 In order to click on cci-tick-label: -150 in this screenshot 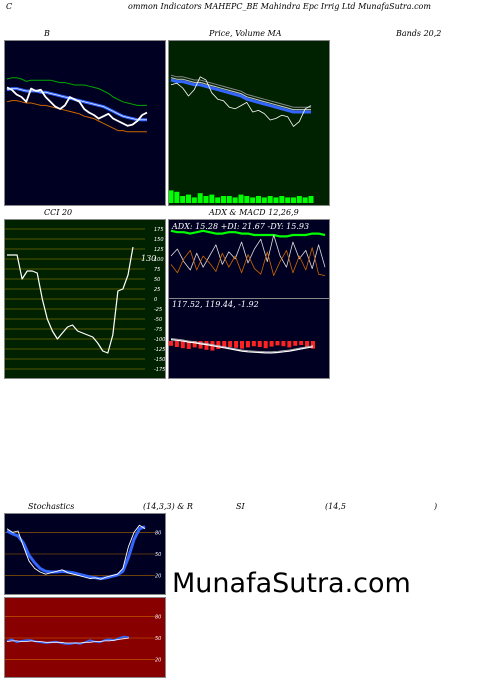, I will do `click(159, 360)`.